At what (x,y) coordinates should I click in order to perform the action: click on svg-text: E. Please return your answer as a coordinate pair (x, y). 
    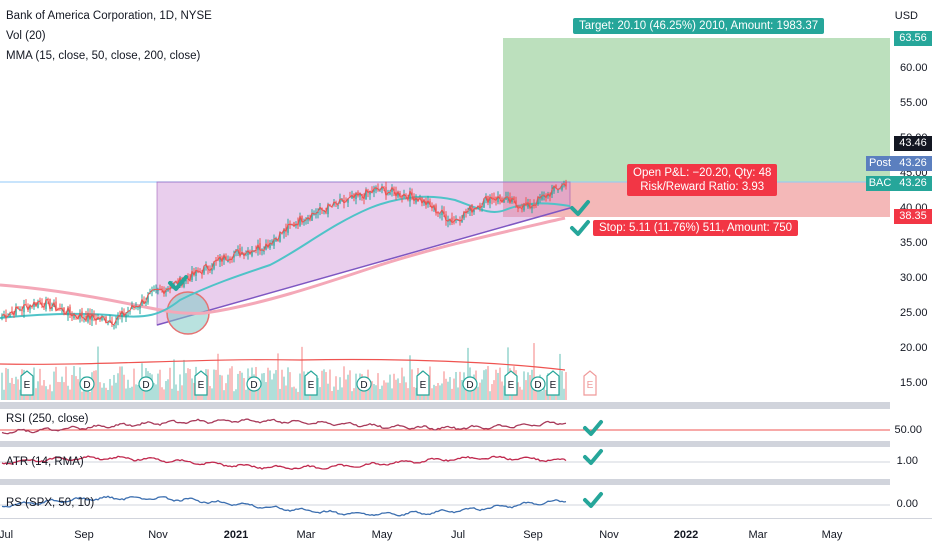
    Looking at the image, I should click on (311, 385).